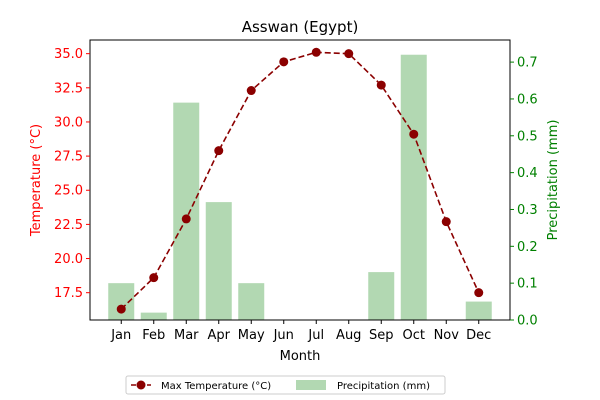 This screenshot has height=400, width=600. Describe the element at coordinates (251, 91) in the screenshot. I see `temp-point-may` at that location.